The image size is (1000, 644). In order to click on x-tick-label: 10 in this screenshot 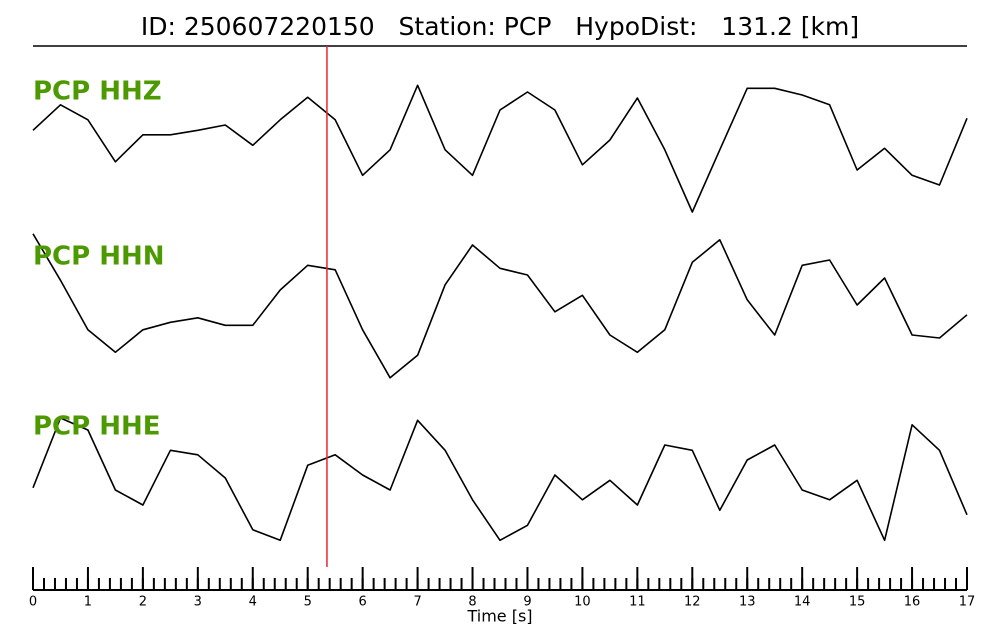, I will do `click(582, 602)`.